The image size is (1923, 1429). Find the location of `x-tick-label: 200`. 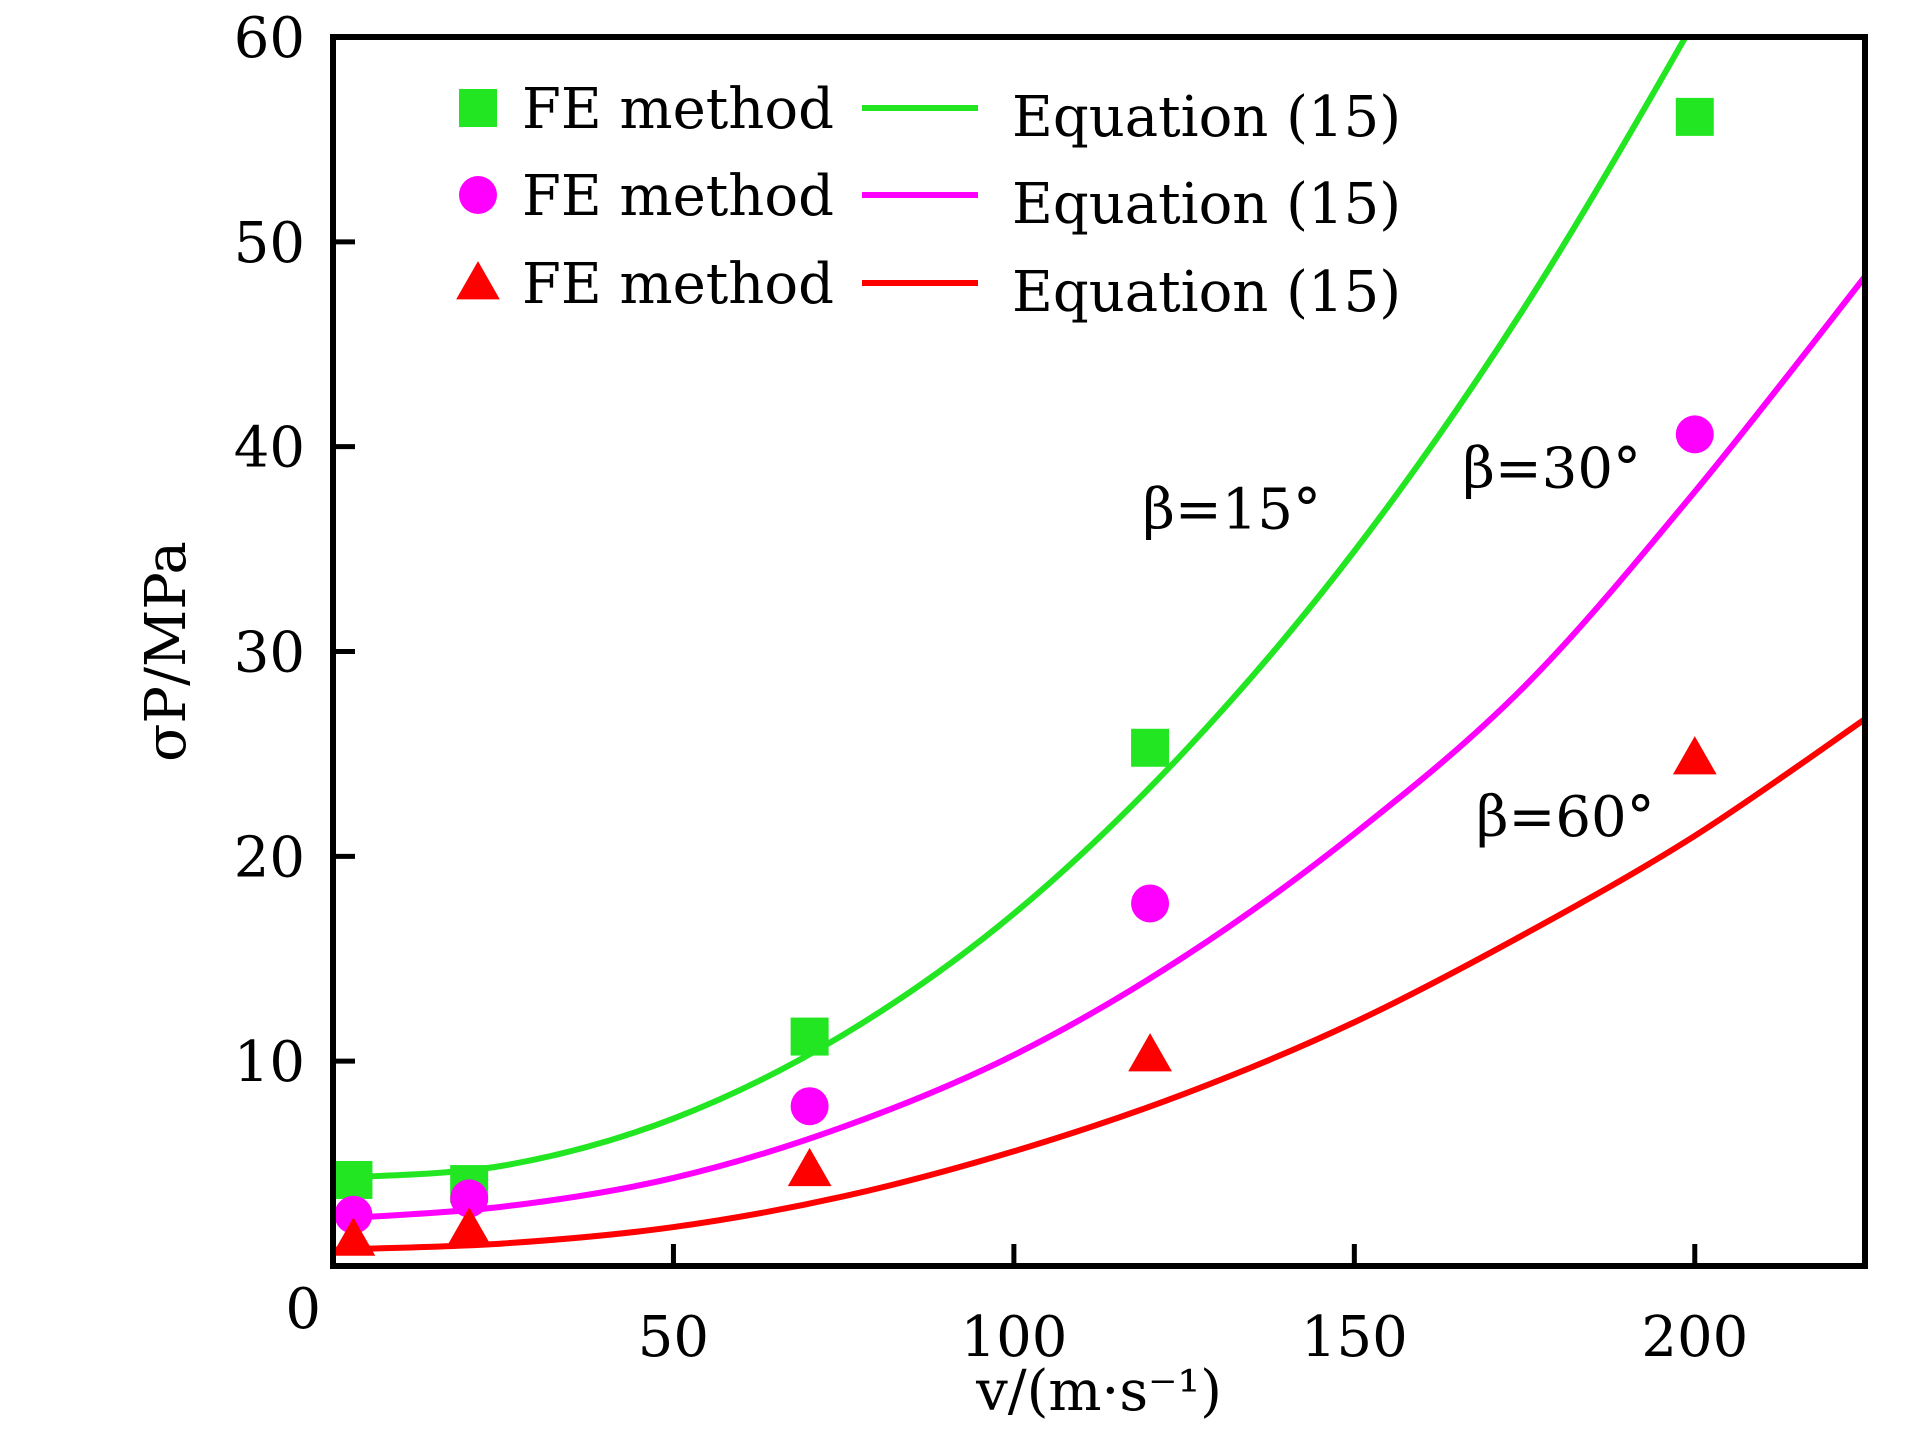

x-tick-label: 200 is located at coordinates (1694, 1337).